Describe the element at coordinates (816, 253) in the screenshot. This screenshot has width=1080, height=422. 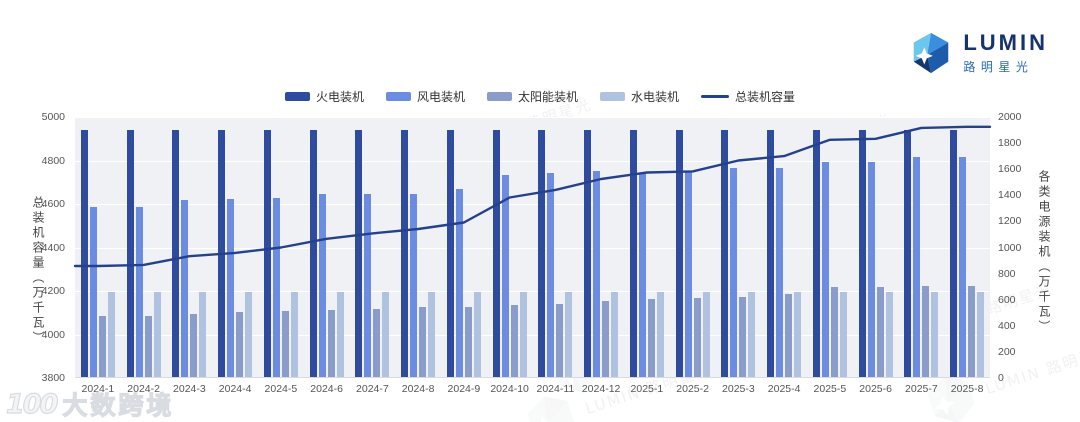
I see `bar-火电装机-2025-5` at that location.